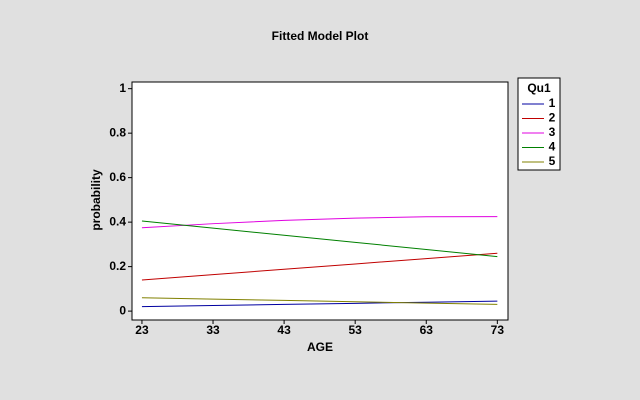 This screenshot has height=400, width=640. What do you see at coordinates (552, 161) in the screenshot?
I see `legend-label: 5` at bounding box center [552, 161].